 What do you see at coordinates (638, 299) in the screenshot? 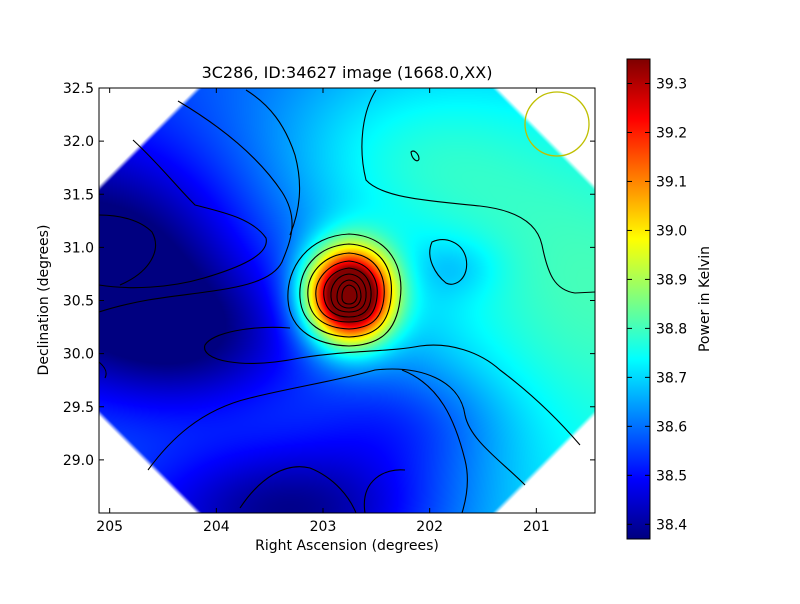
I see `colorbar-gradient` at bounding box center [638, 299].